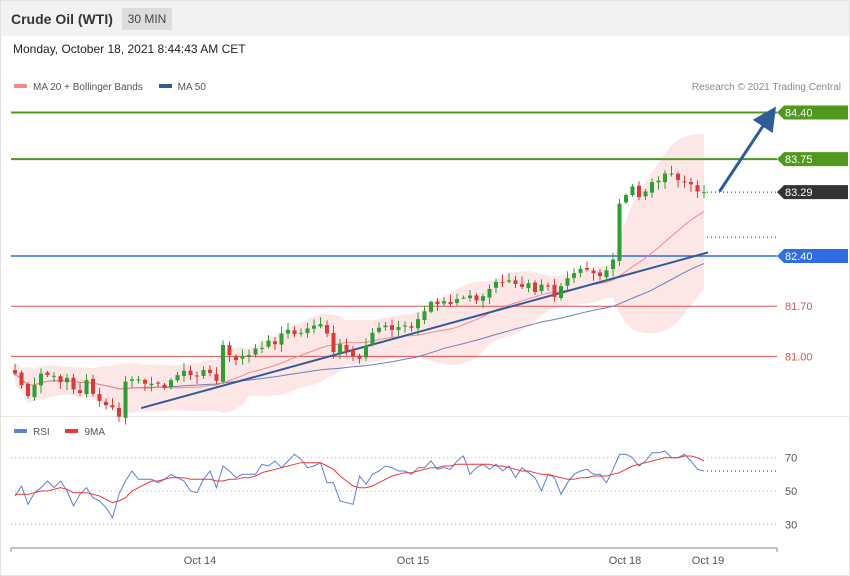 The width and height of the screenshot is (850, 576). I want to click on legend-ma20: MA 20 + Bollinger Bands, so click(80, 87).